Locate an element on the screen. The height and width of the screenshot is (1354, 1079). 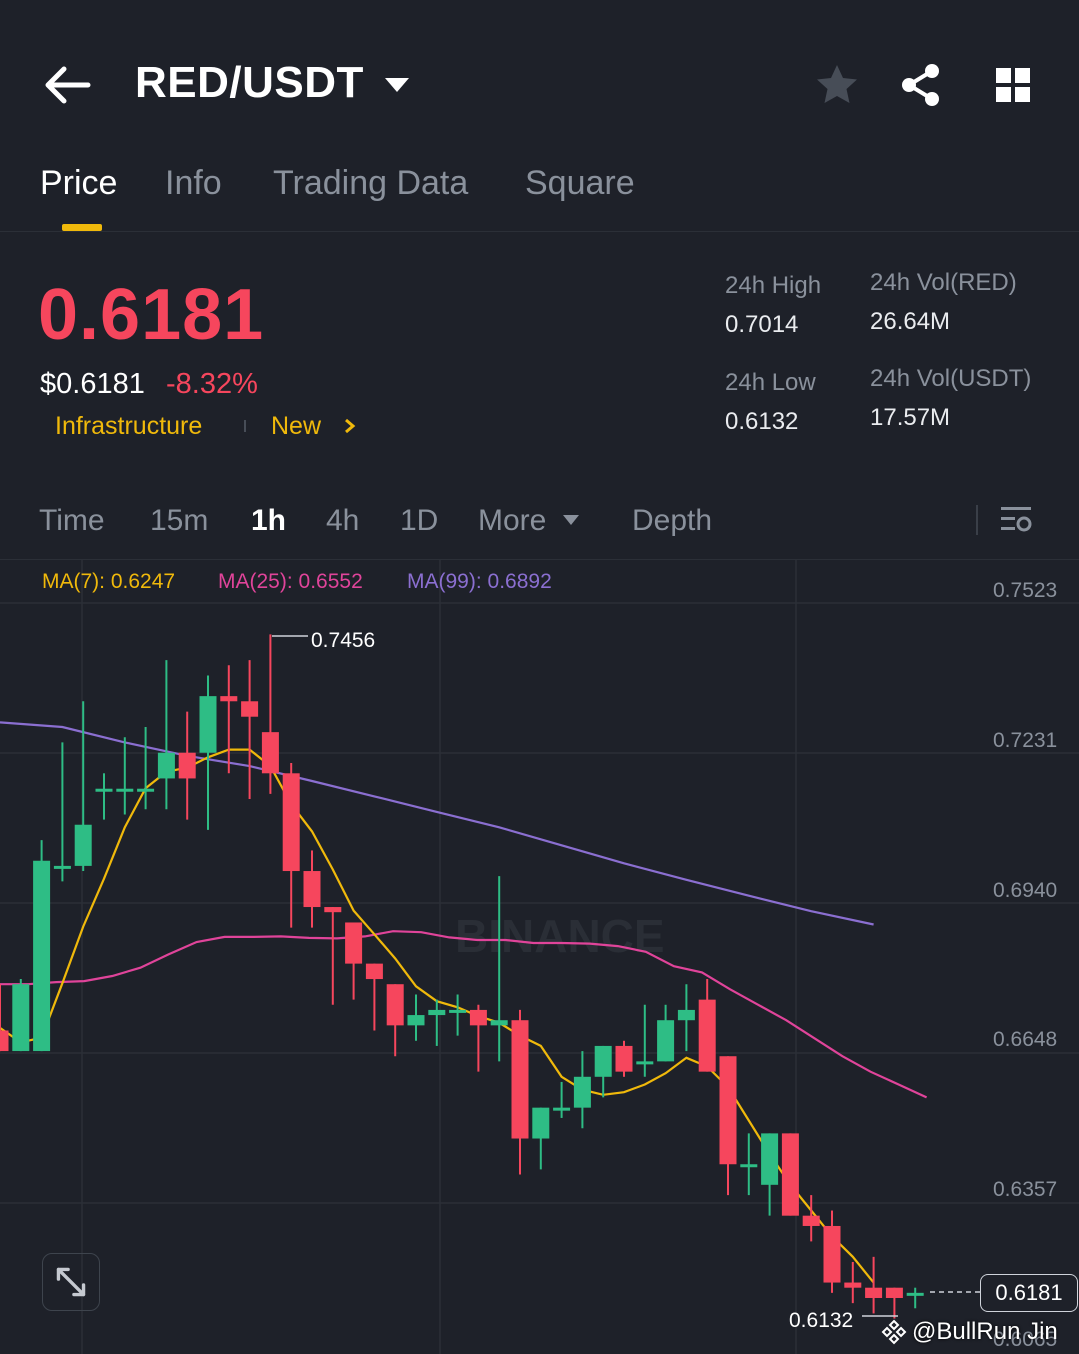
share-icon is located at coordinates (921, 85).